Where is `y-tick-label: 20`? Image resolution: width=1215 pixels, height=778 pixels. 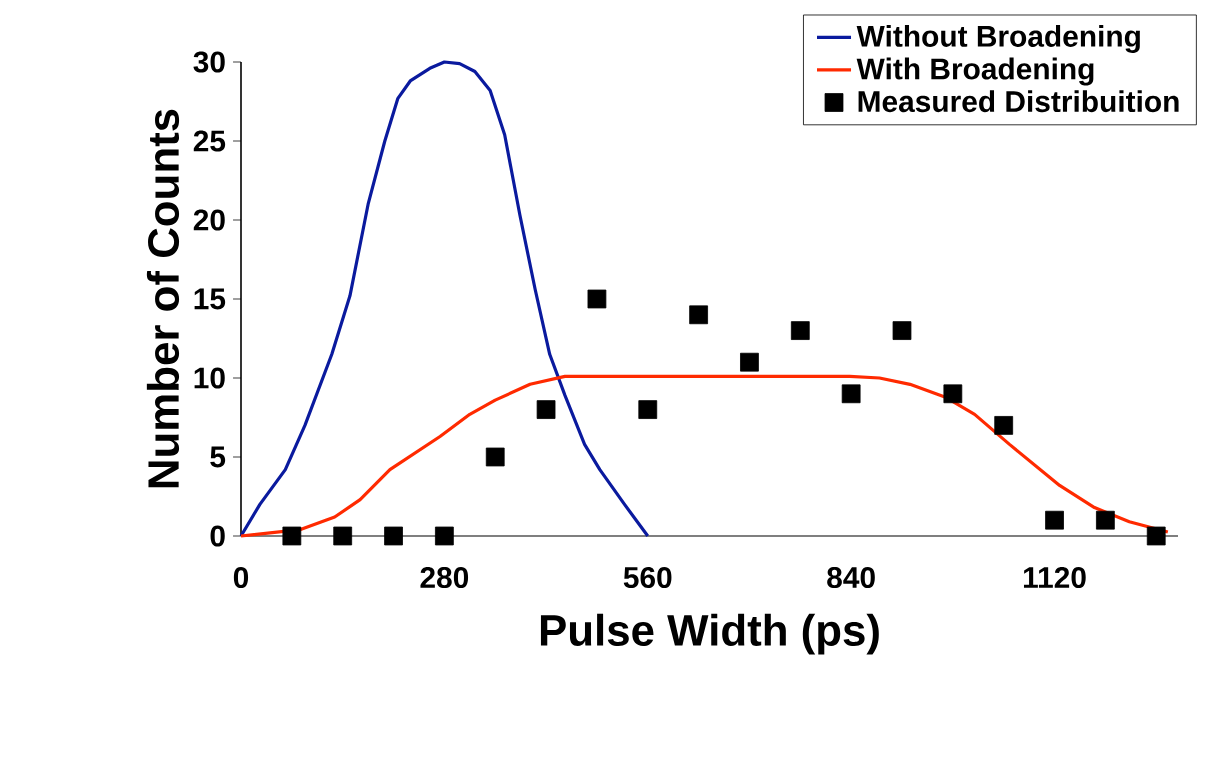 y-tick-label: 20 is located at coordinates (209, 220).